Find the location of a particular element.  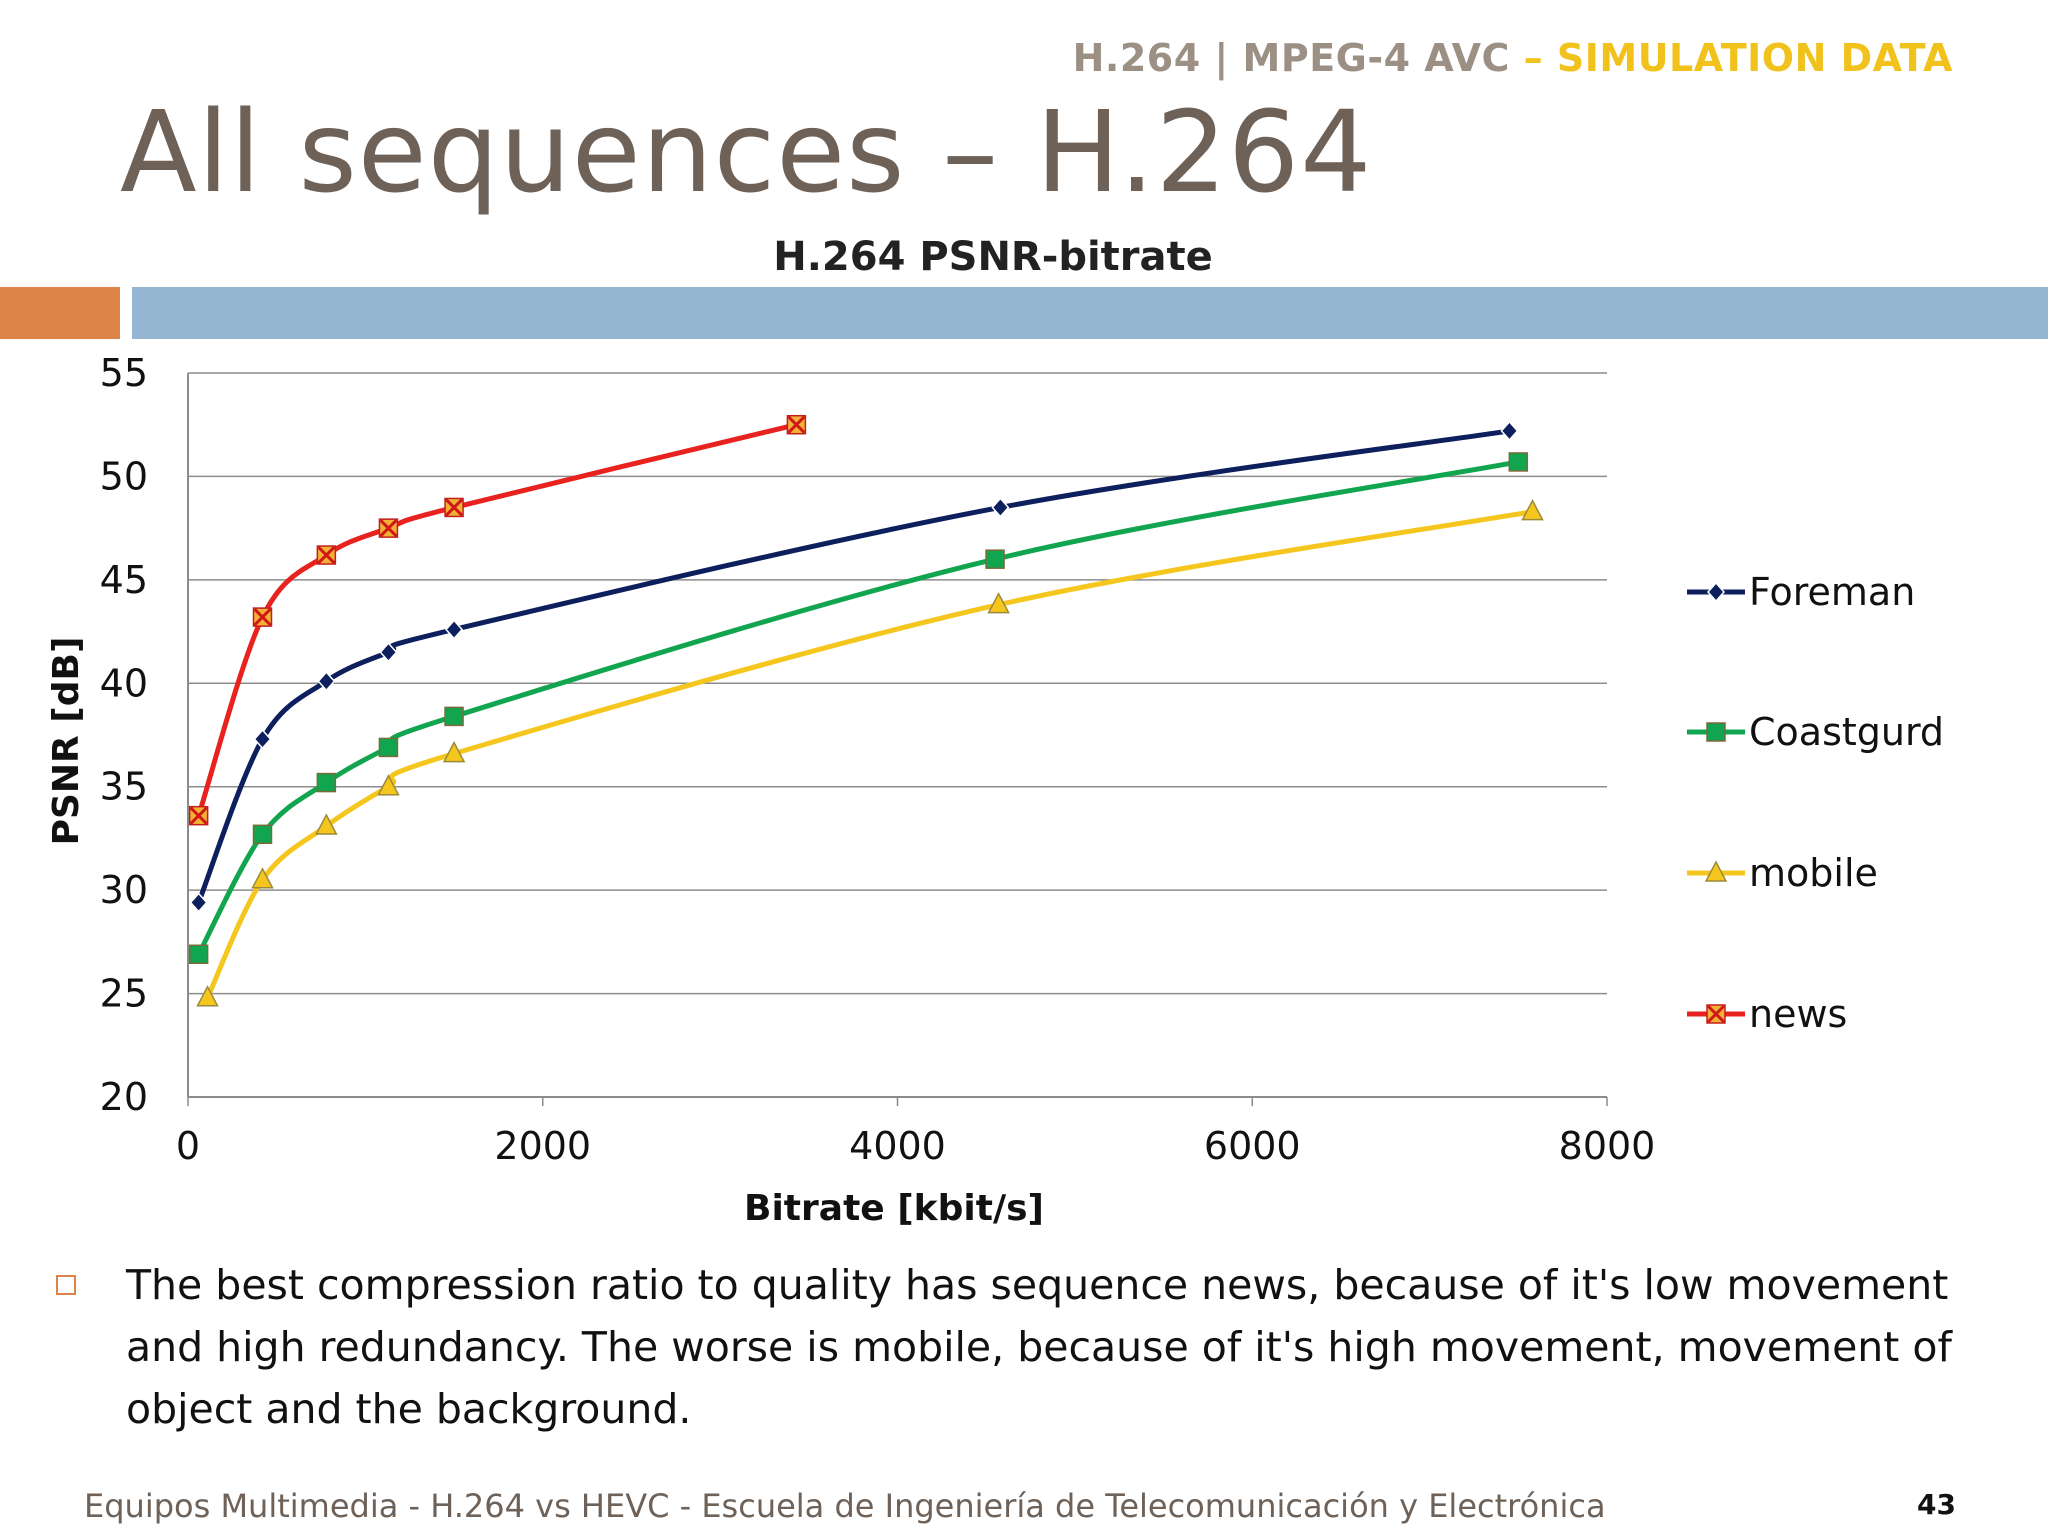

legend-label-mobile: mobile is located at coordinates (1813, 873).